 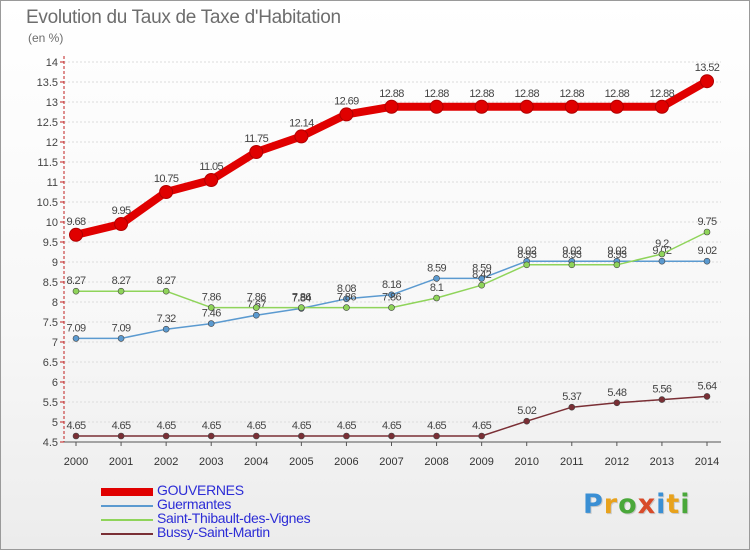 I want to click on data-label-guermantes: 7.46, so click(x=211, y=314).